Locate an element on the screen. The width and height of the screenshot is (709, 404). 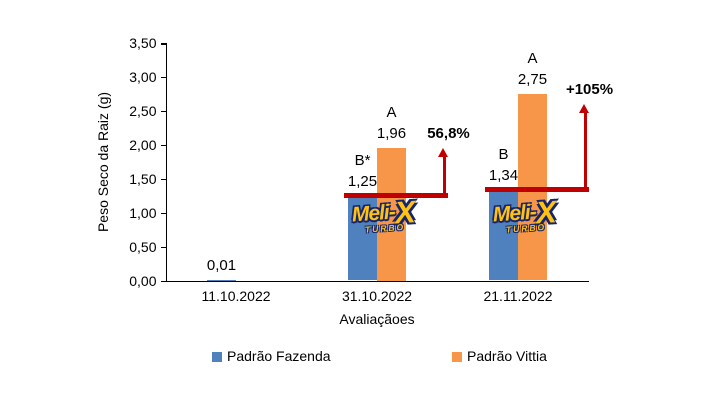
x-category-label: 31.10.2022 is located at coordinates (377, 296).